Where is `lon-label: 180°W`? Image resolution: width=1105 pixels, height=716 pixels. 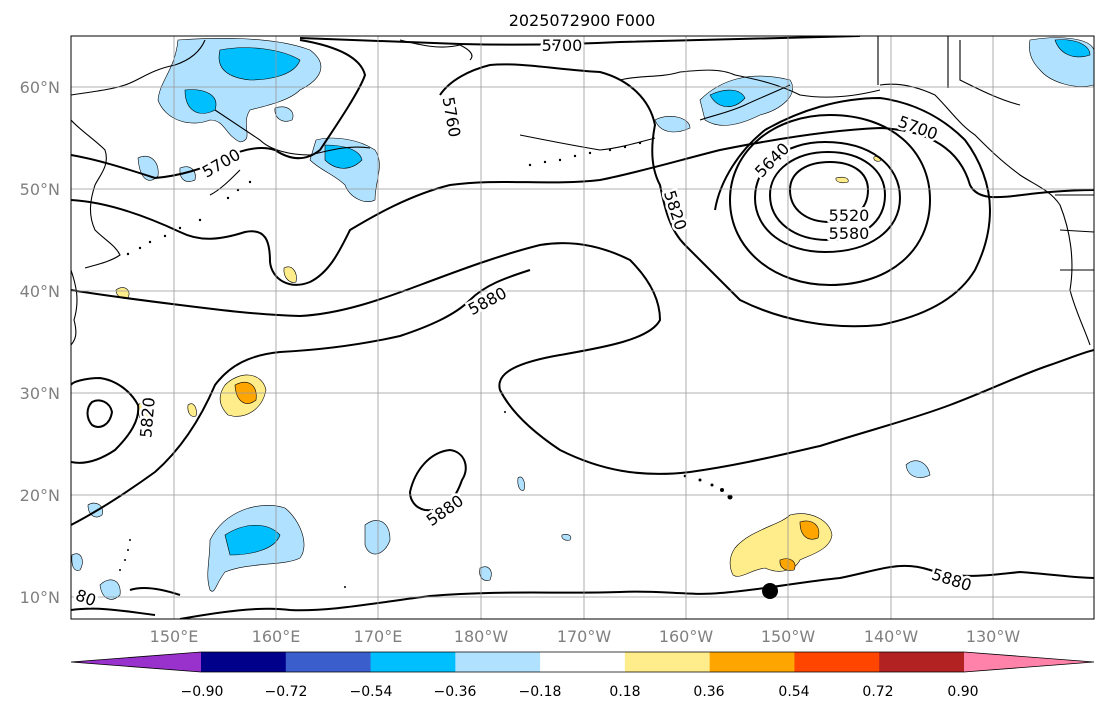 lon-label: 180°W is located at coordinates (481, 636).